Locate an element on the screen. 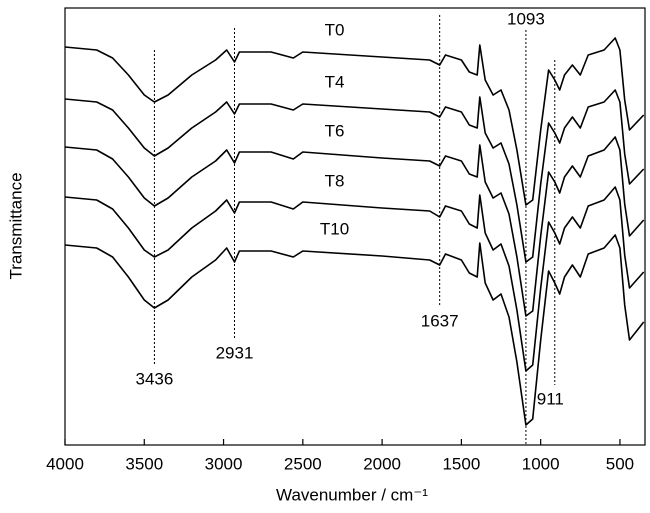 The width and height of the screenshot is (650, 513). x-tick-label: 1500 is located at coordinates (461, 463).